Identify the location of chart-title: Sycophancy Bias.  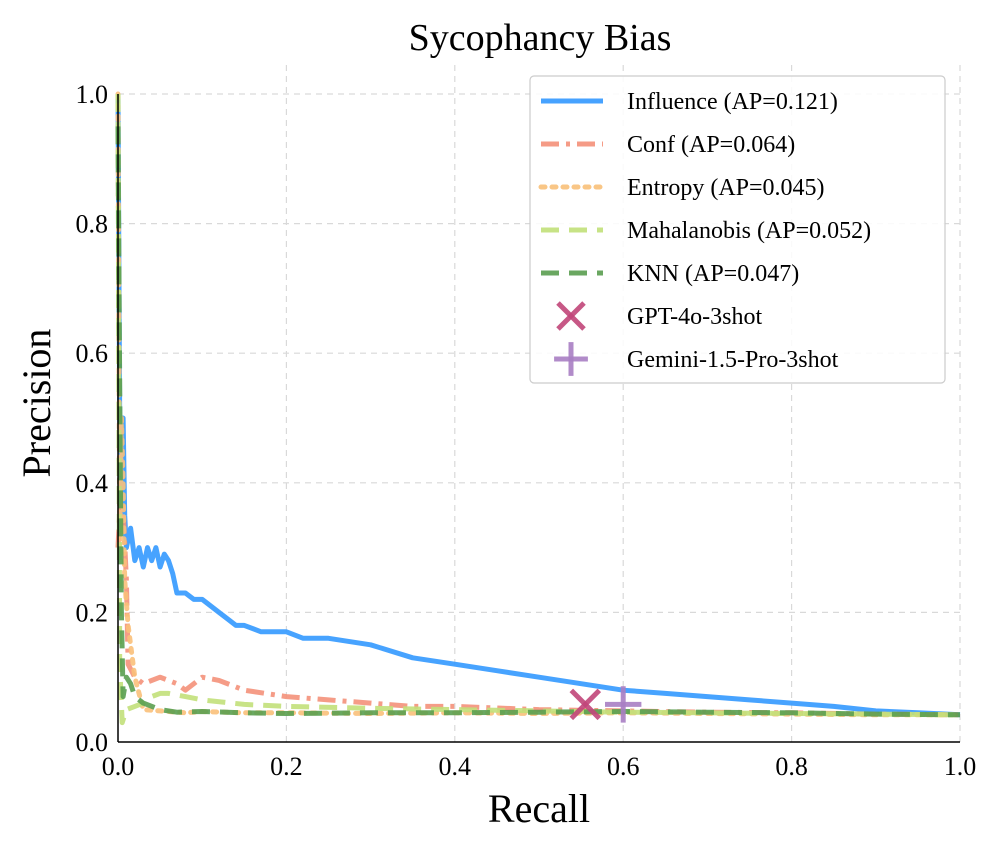
(540, 38).